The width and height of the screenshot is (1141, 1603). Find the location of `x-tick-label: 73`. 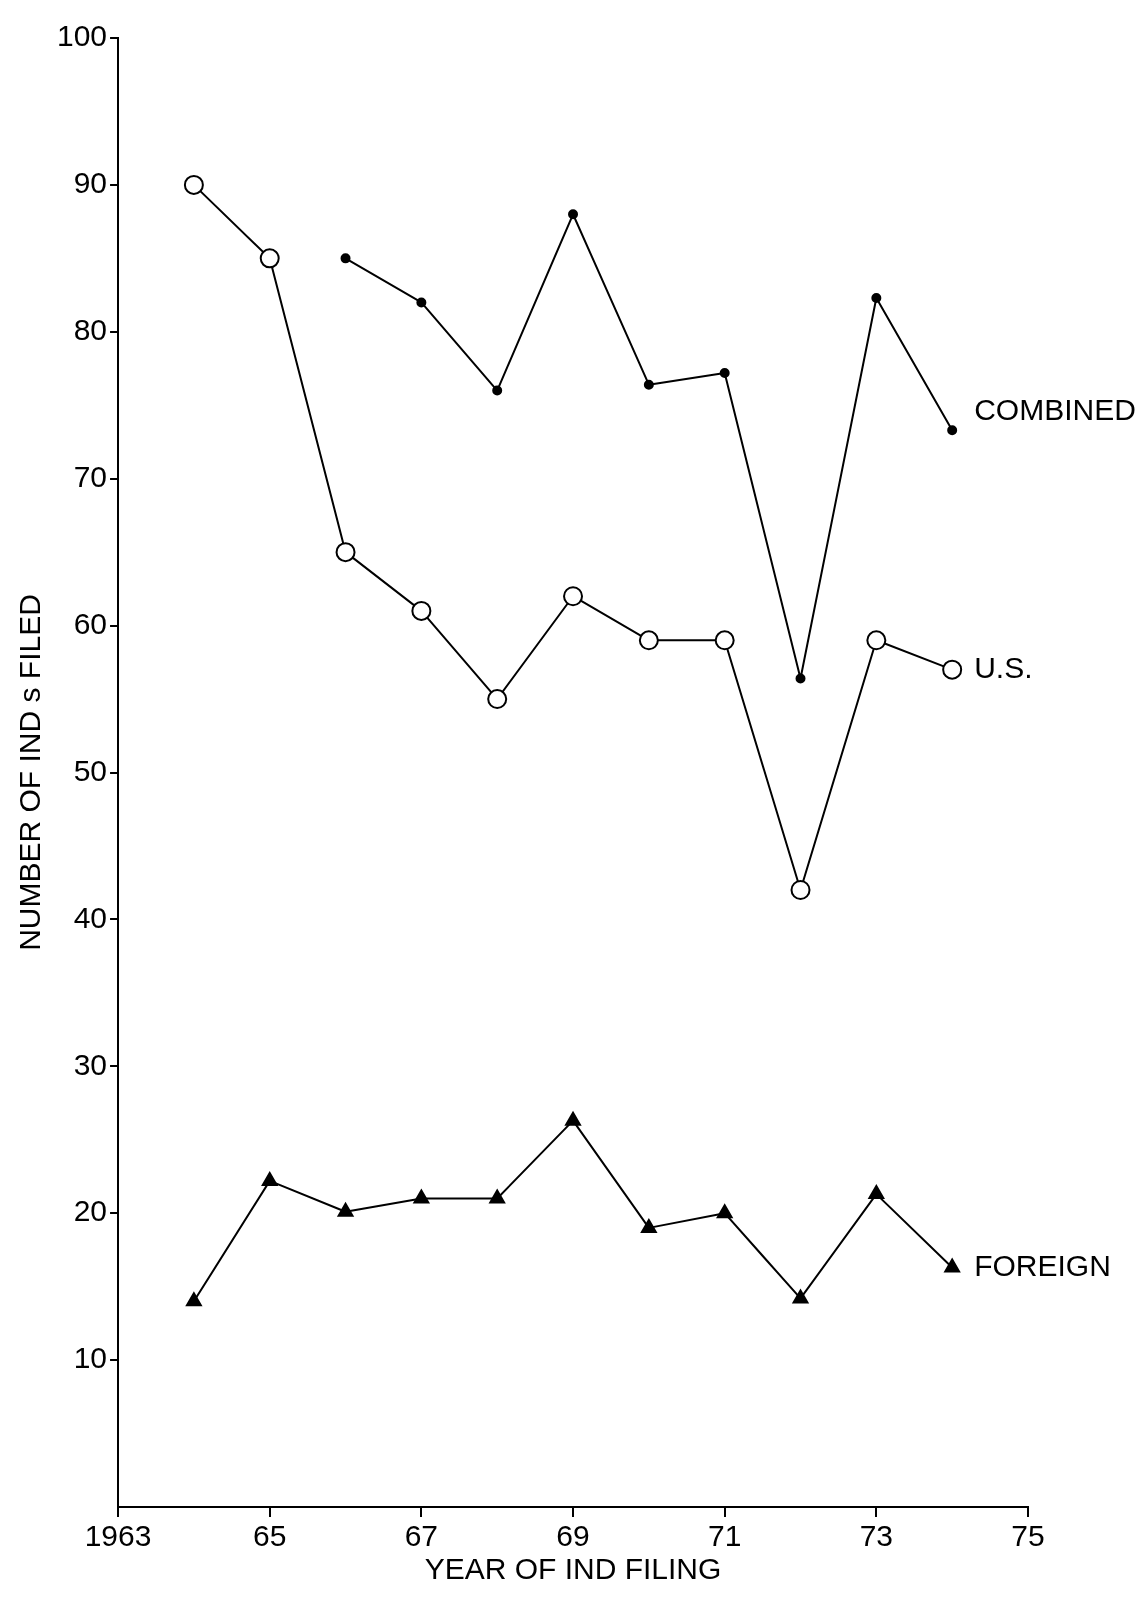

x-tick-label: 73 is located at coordinates (876, 1536).